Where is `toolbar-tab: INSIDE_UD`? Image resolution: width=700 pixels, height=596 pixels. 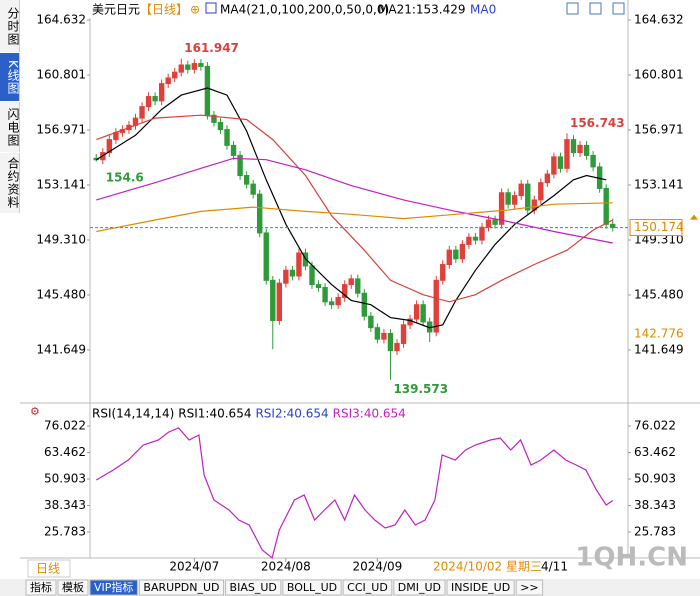 toolbar-tab: INSIDE_UD is located at coordinates (480, 587).